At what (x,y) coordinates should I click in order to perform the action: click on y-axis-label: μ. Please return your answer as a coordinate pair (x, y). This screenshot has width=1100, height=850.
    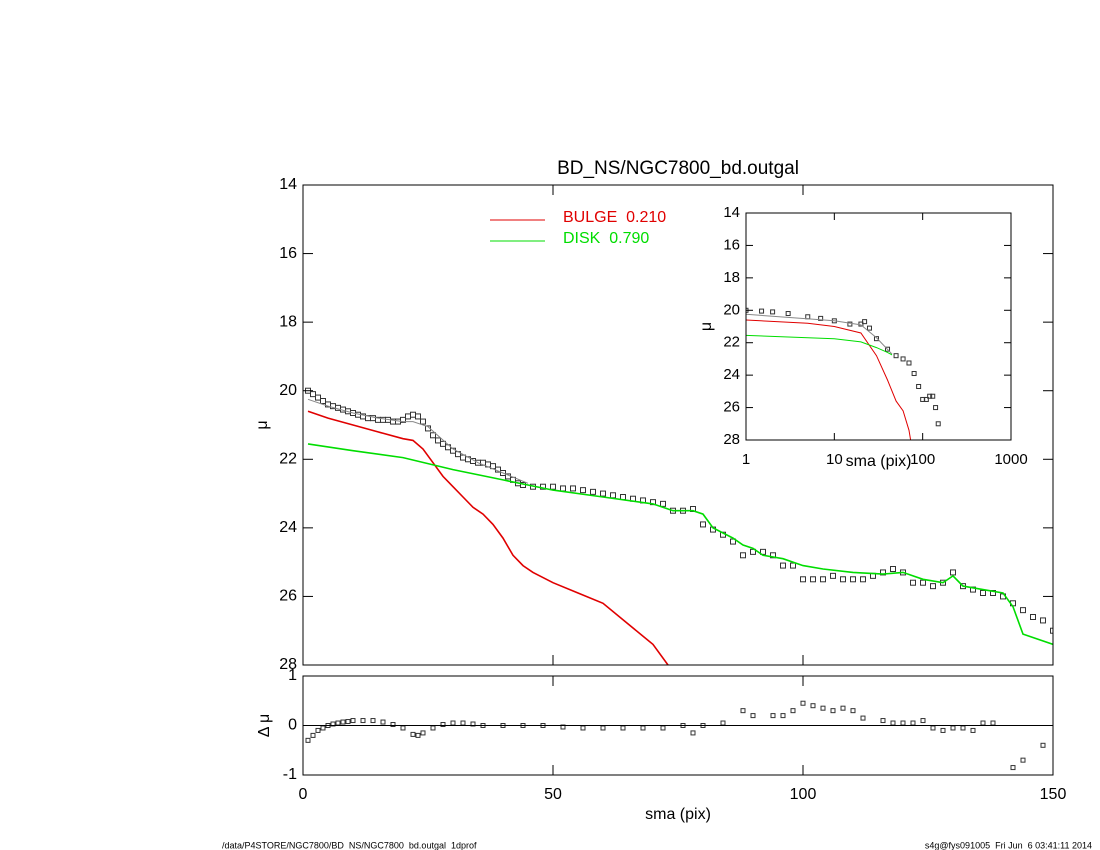
    Looking at the image, I should click on (706, 326).